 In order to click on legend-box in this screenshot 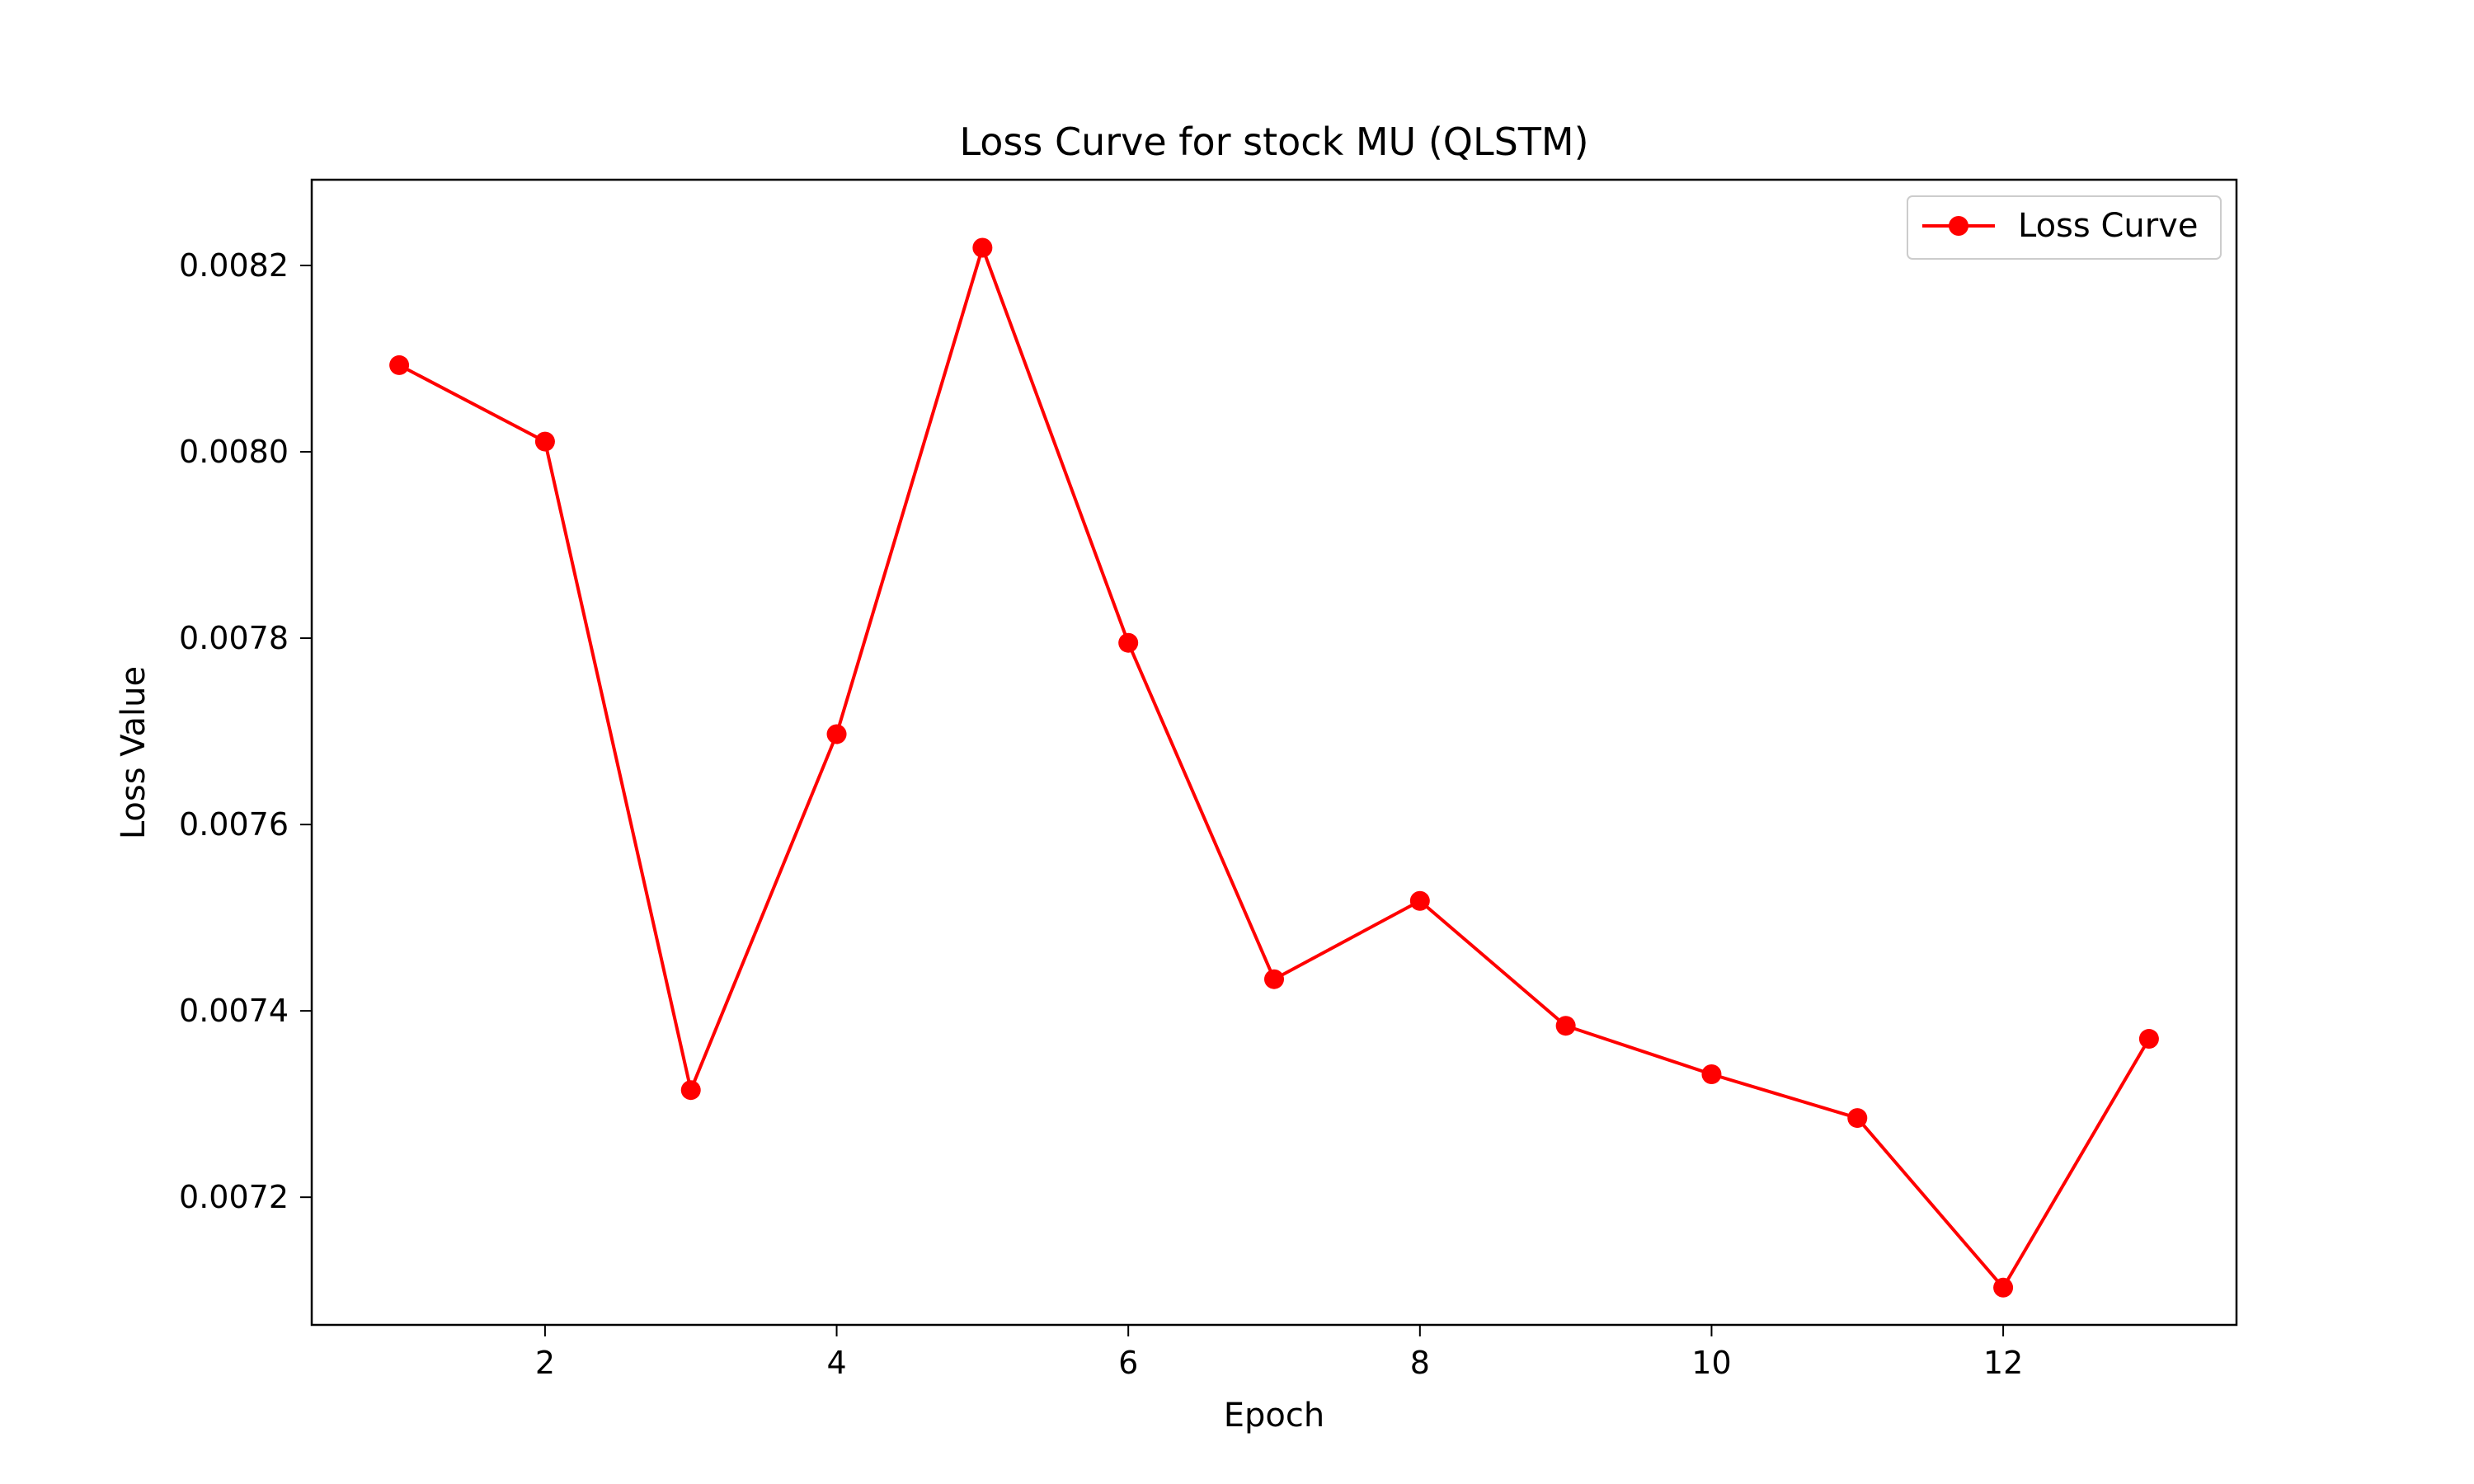, I will do `click(2064, 228)`.